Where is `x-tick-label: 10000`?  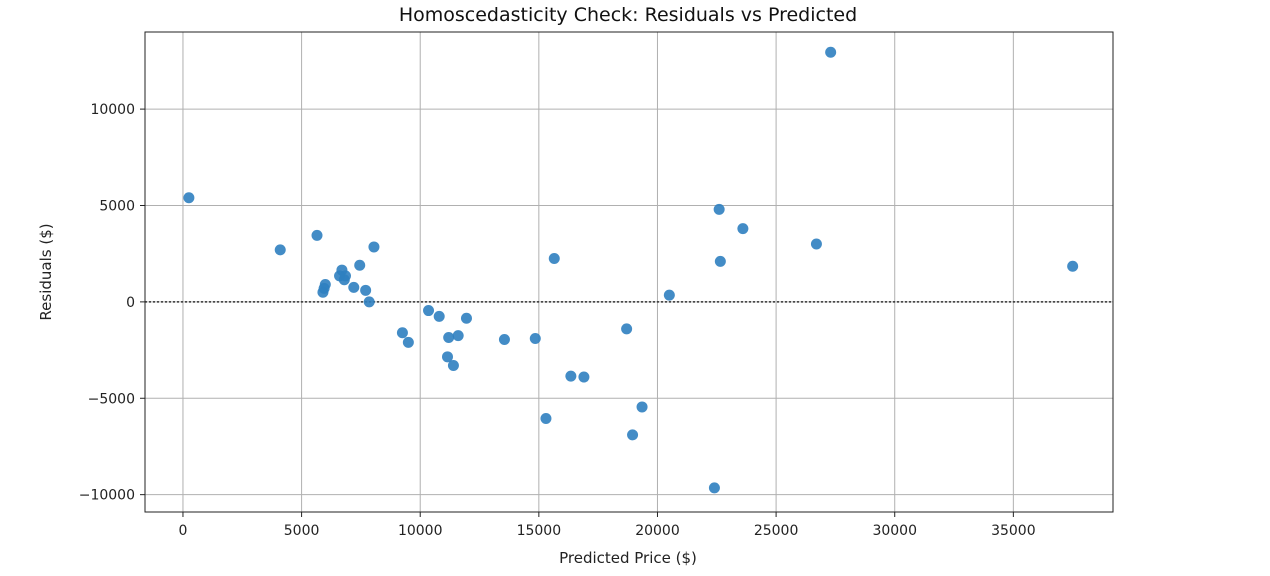 x-tick-label: 10000 is located at coordinates (420, 531).